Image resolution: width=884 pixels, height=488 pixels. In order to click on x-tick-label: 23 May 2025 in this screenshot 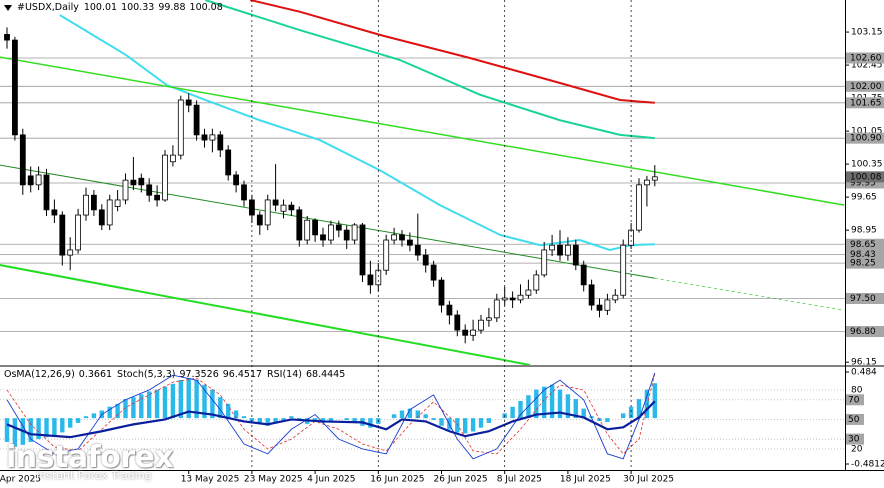, I will do `click(273, 480)`.